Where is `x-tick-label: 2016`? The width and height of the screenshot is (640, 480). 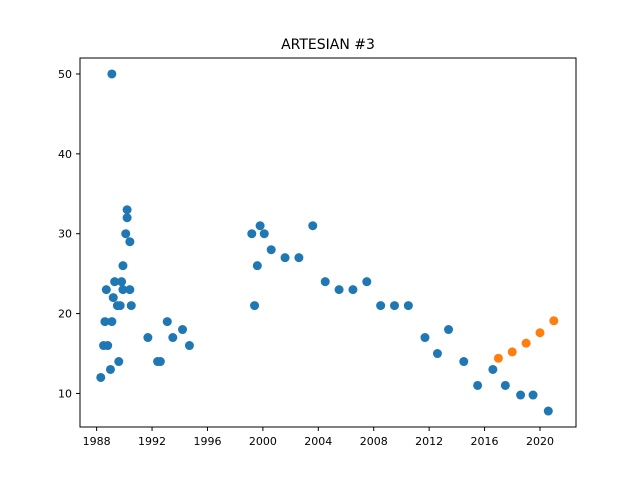
x-tick-label: 2016 is located at coordinates (485, 441).